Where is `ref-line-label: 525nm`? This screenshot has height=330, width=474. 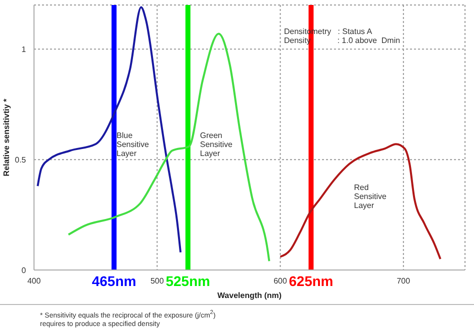
ref-line-label: 525nm is located at coordinates (188, 281).